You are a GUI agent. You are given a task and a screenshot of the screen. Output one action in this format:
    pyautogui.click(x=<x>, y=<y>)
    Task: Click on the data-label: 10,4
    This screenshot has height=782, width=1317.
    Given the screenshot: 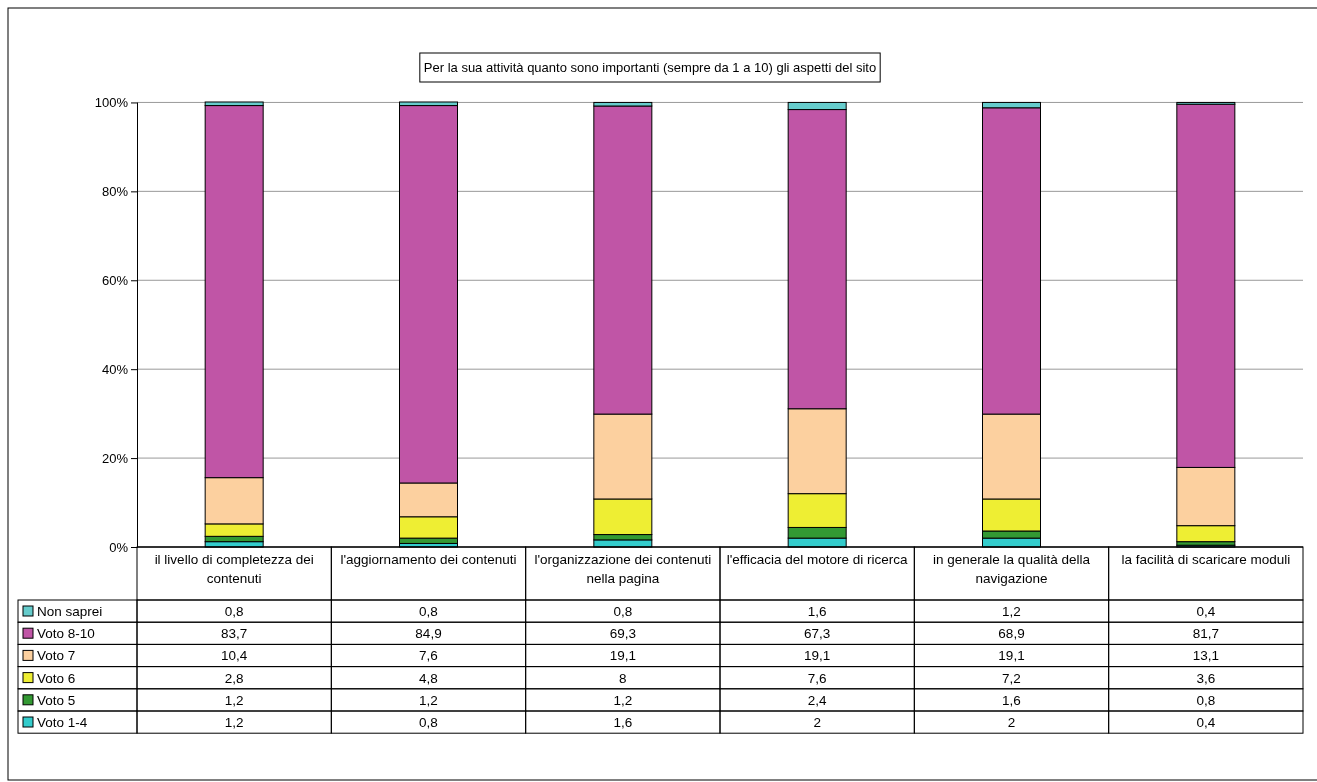 What is the action you would take?
    pyautogui.click(x=234, y=656)
    